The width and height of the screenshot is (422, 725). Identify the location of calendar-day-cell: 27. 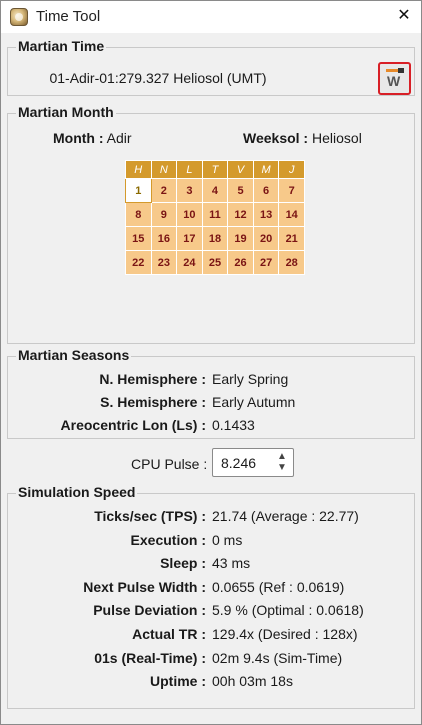
(266, 262).